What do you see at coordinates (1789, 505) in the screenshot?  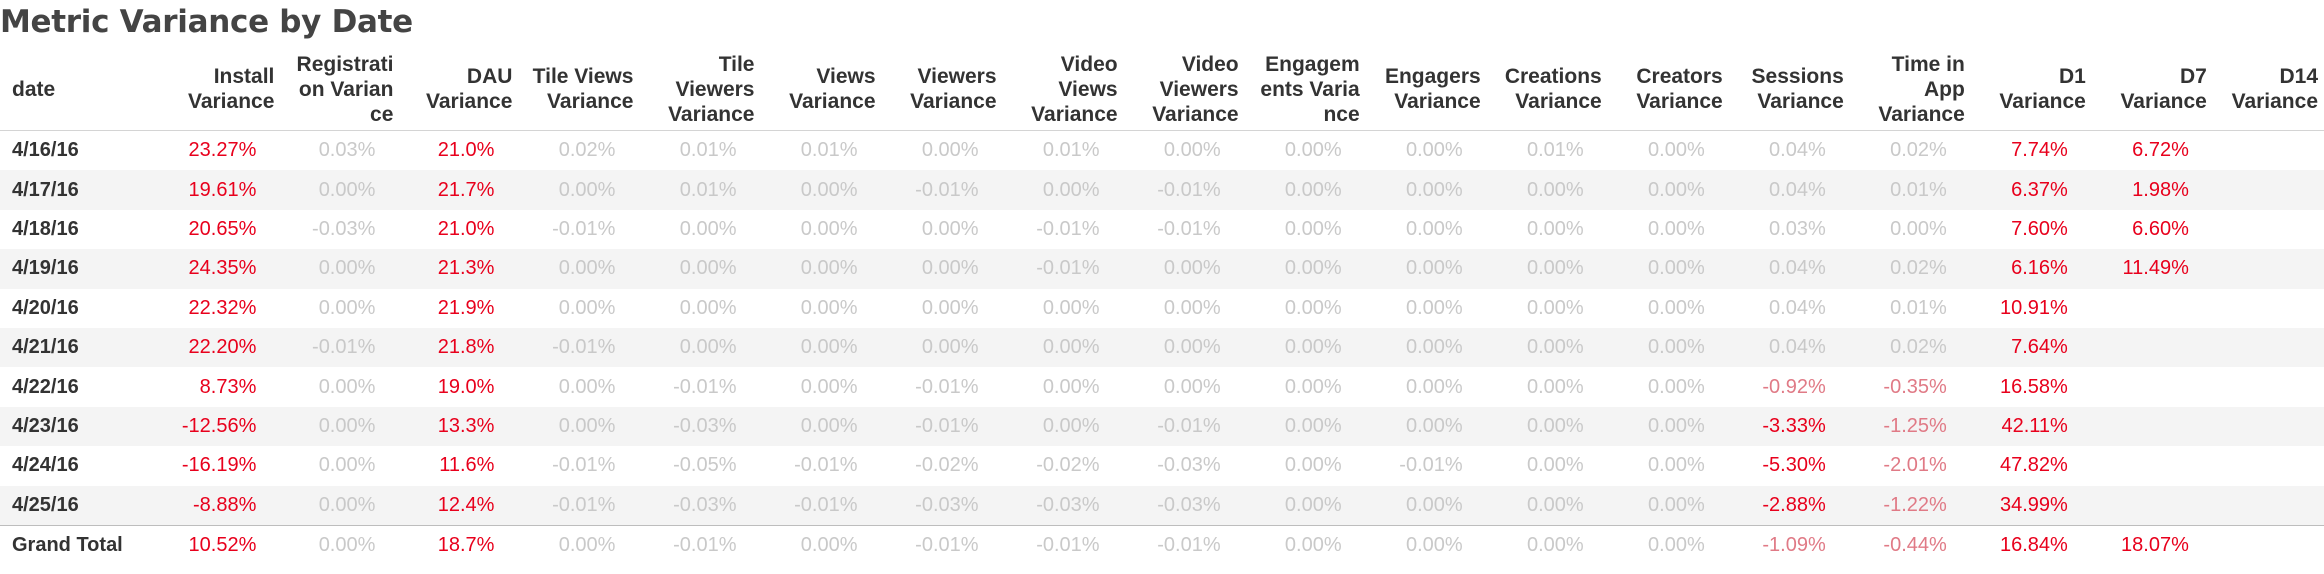 I see `variance-cell: -2.88%` at bounding box center [1789, 505].